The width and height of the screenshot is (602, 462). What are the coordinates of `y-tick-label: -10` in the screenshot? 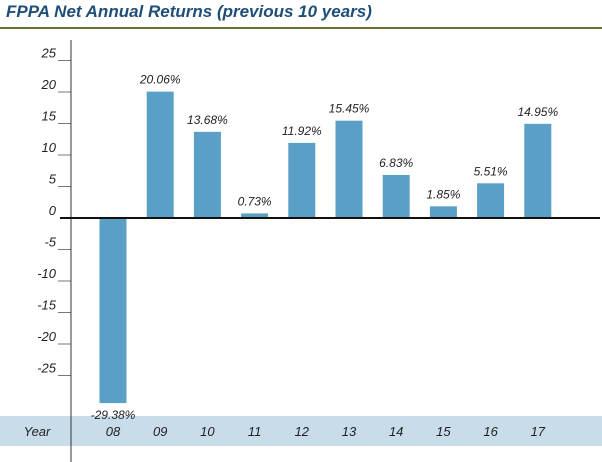 It's located at (47, 273).